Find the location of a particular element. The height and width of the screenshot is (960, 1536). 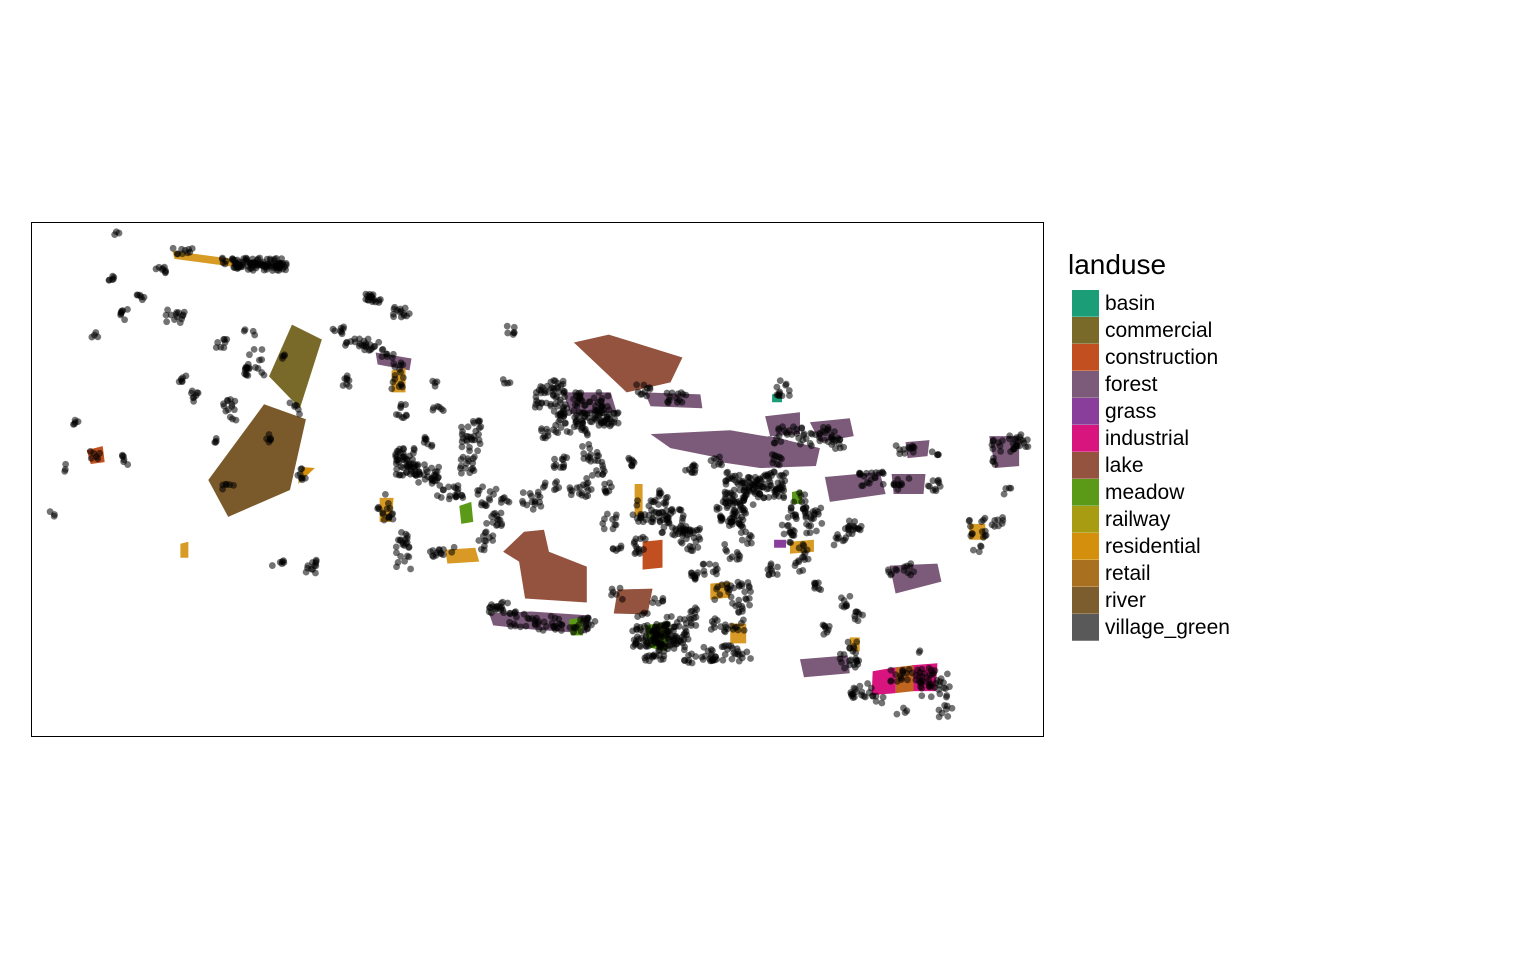

legend-item-industrial: industrial is located at coordinates (1151, 438).